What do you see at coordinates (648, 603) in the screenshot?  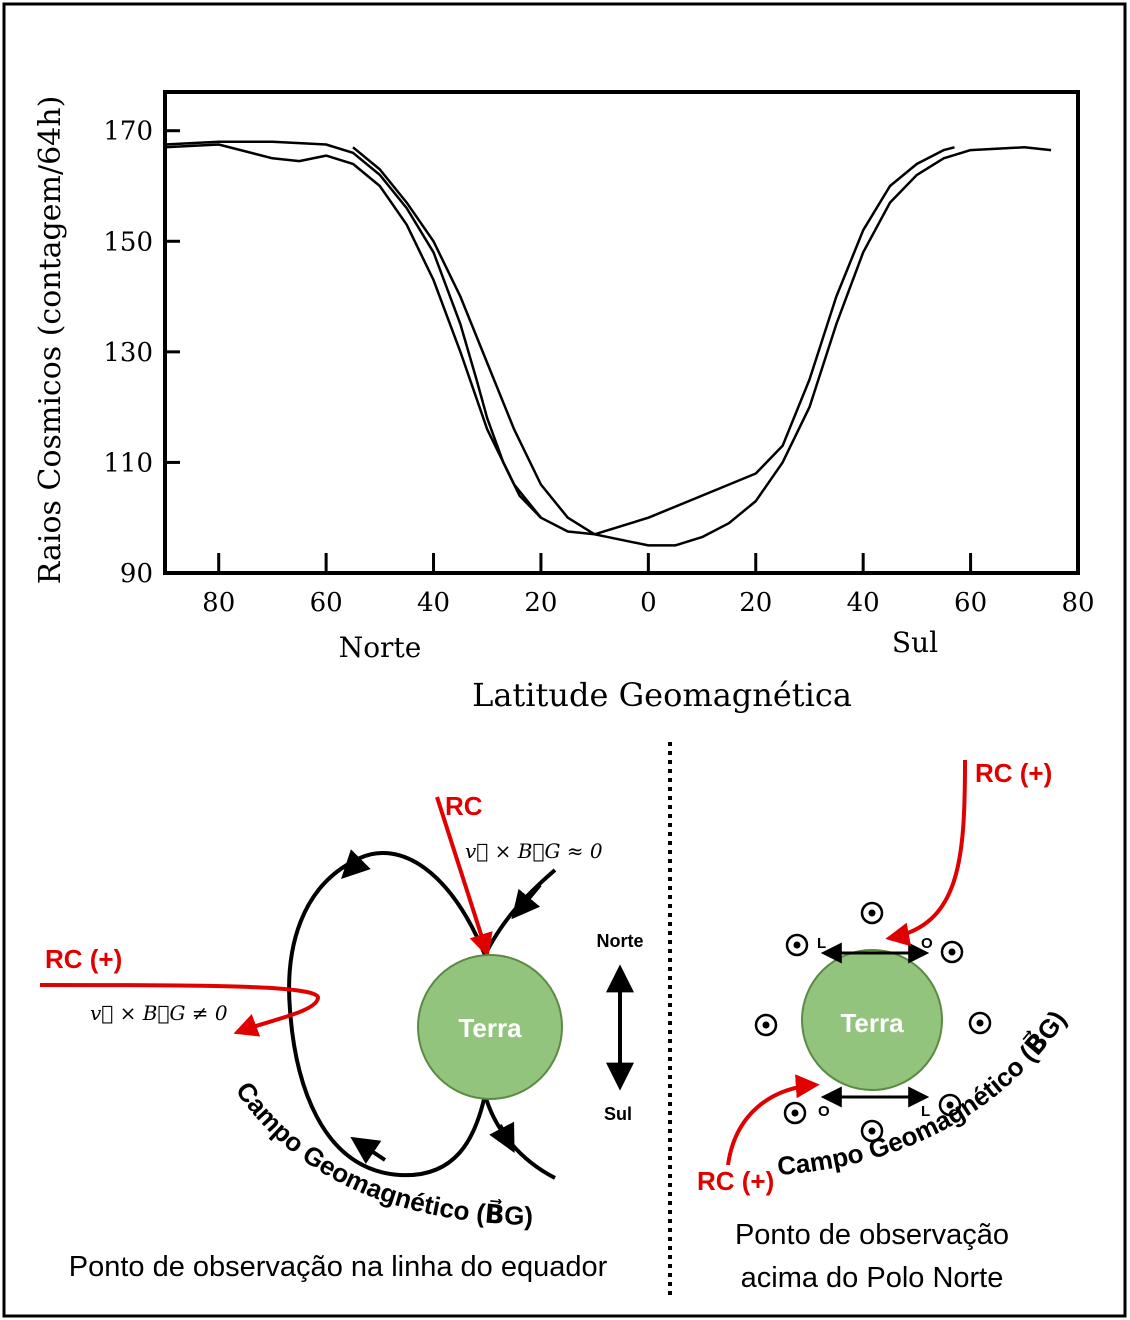 I see `x-tick-label: 0` at bounding box center [648, 603].